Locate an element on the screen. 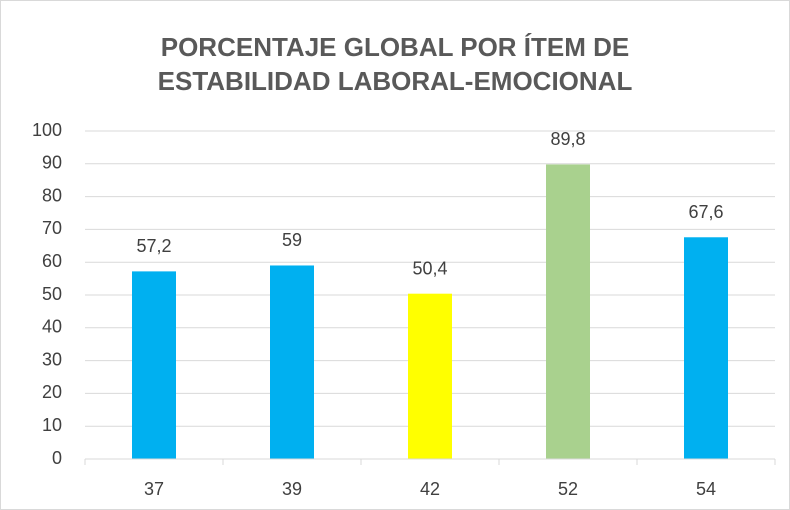 The width and height of the screenshot is (790, 510). x-tick-label: 54 is located at coordinates (706, 489).